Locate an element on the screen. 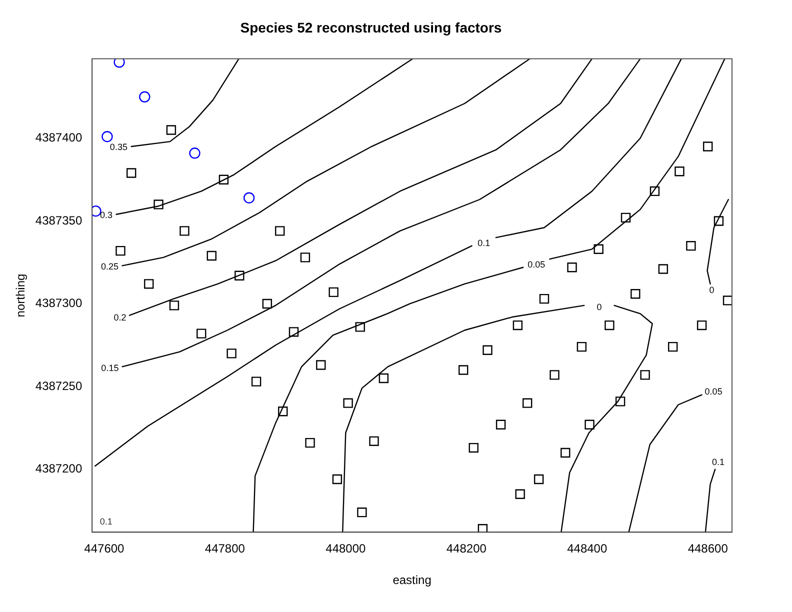 The height and width of the screenshot is (612, 792). x-tick-label: 447800 is located at coordinates (225, 549).